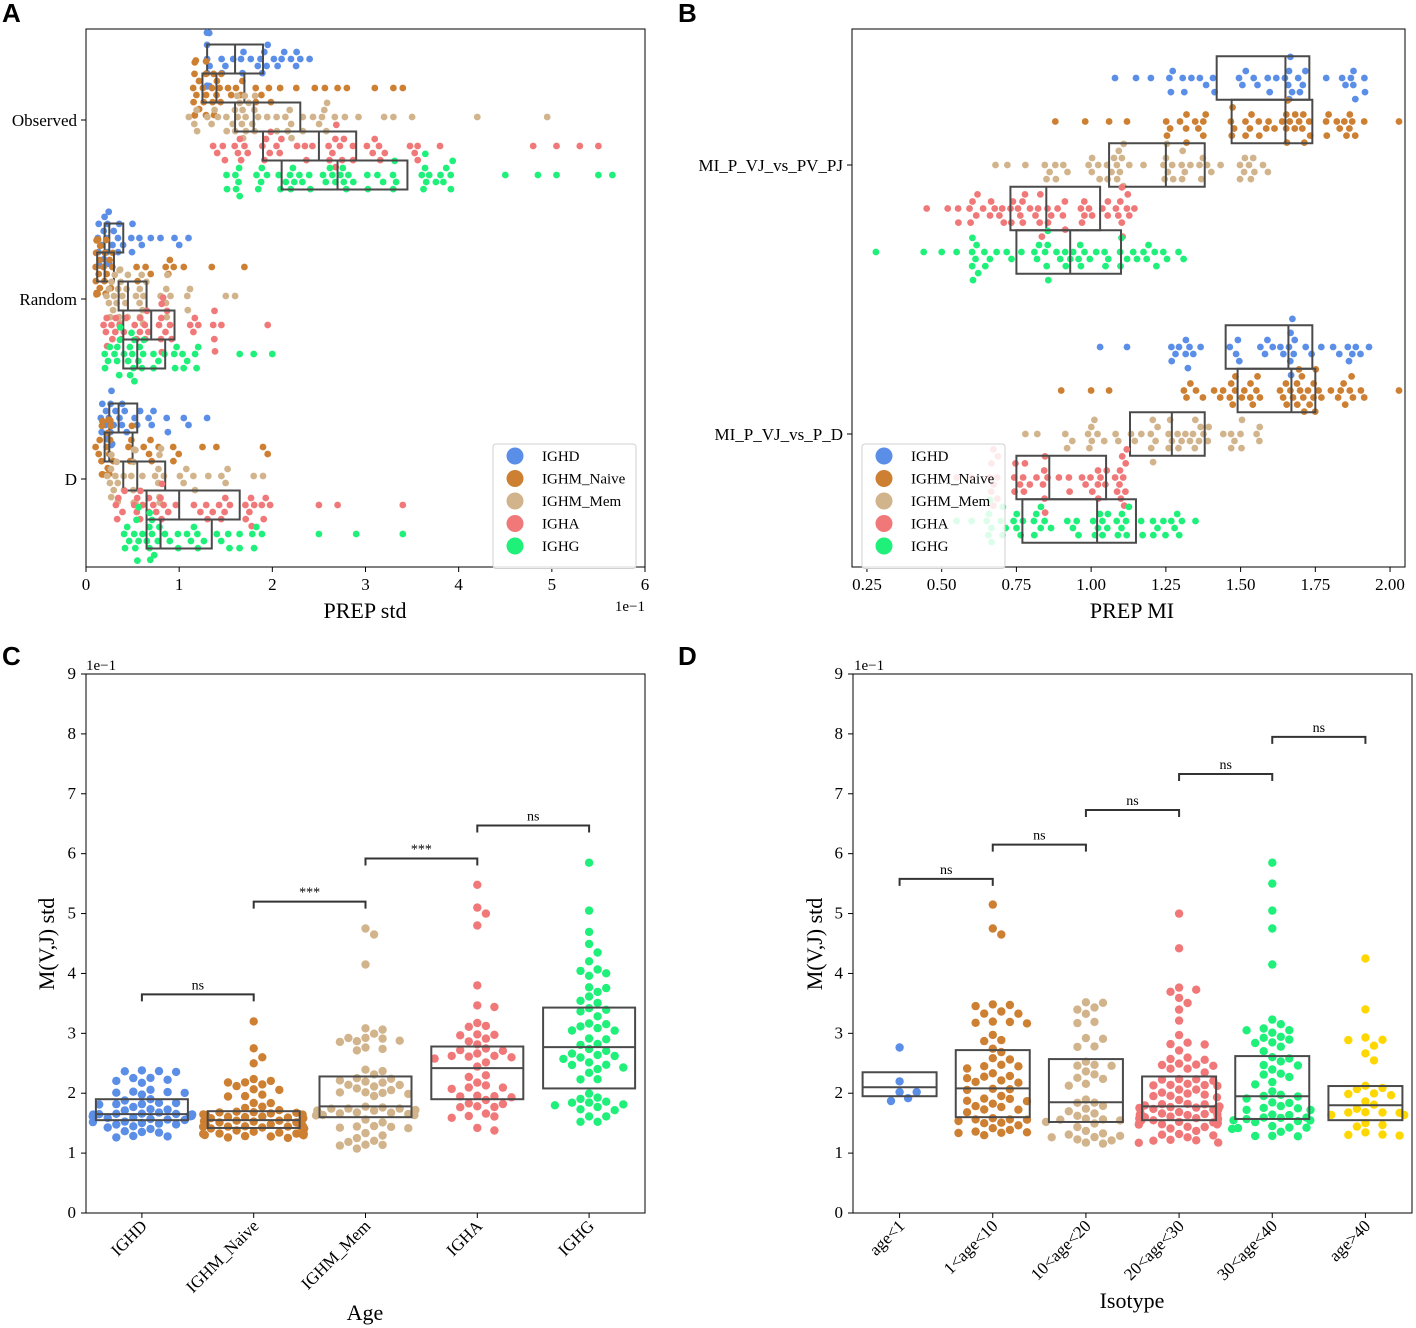  I want to click on panel-c-box-ighd, so click(141, 1110).